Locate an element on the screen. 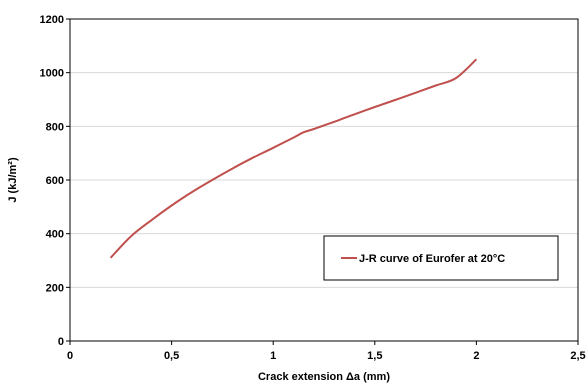  legend-box is located at coordinates (441, 258).